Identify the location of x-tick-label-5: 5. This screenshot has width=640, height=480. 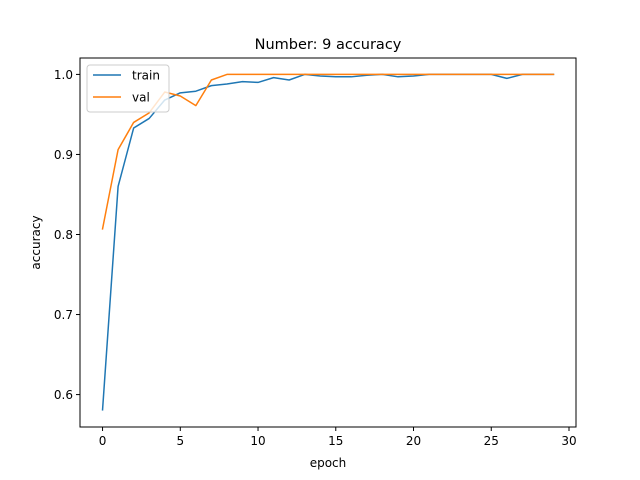
(180, 441).